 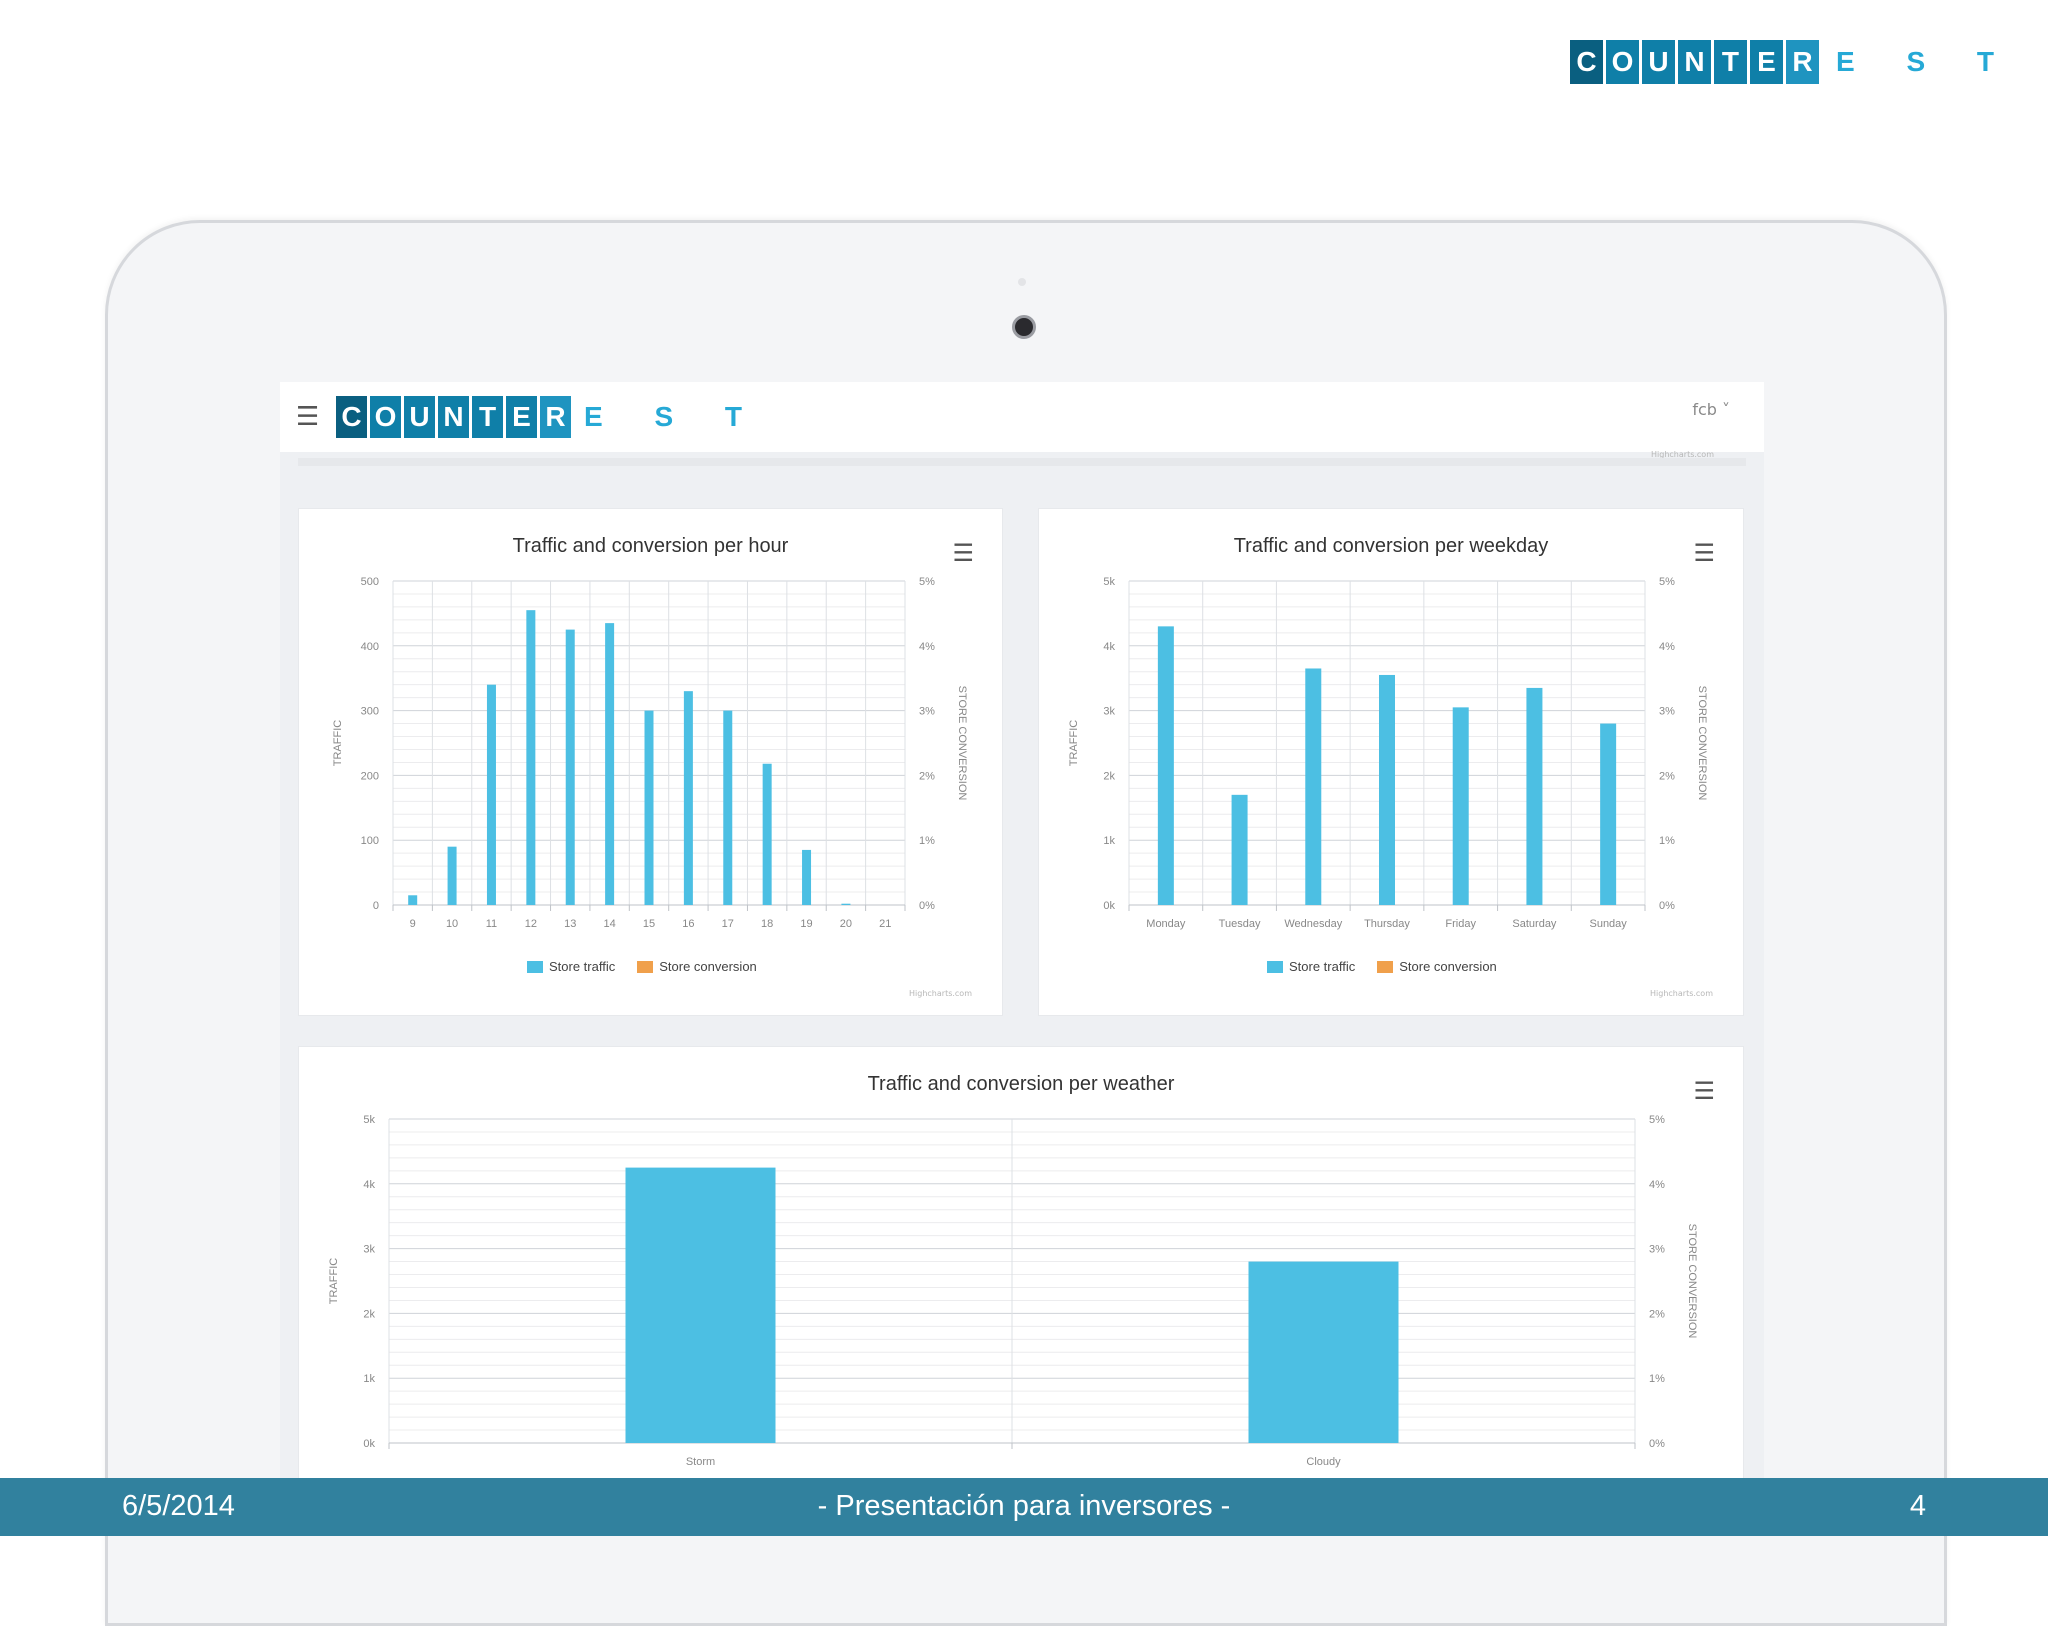 I want to click on logo-letter: R, so click(x=555, y=417).